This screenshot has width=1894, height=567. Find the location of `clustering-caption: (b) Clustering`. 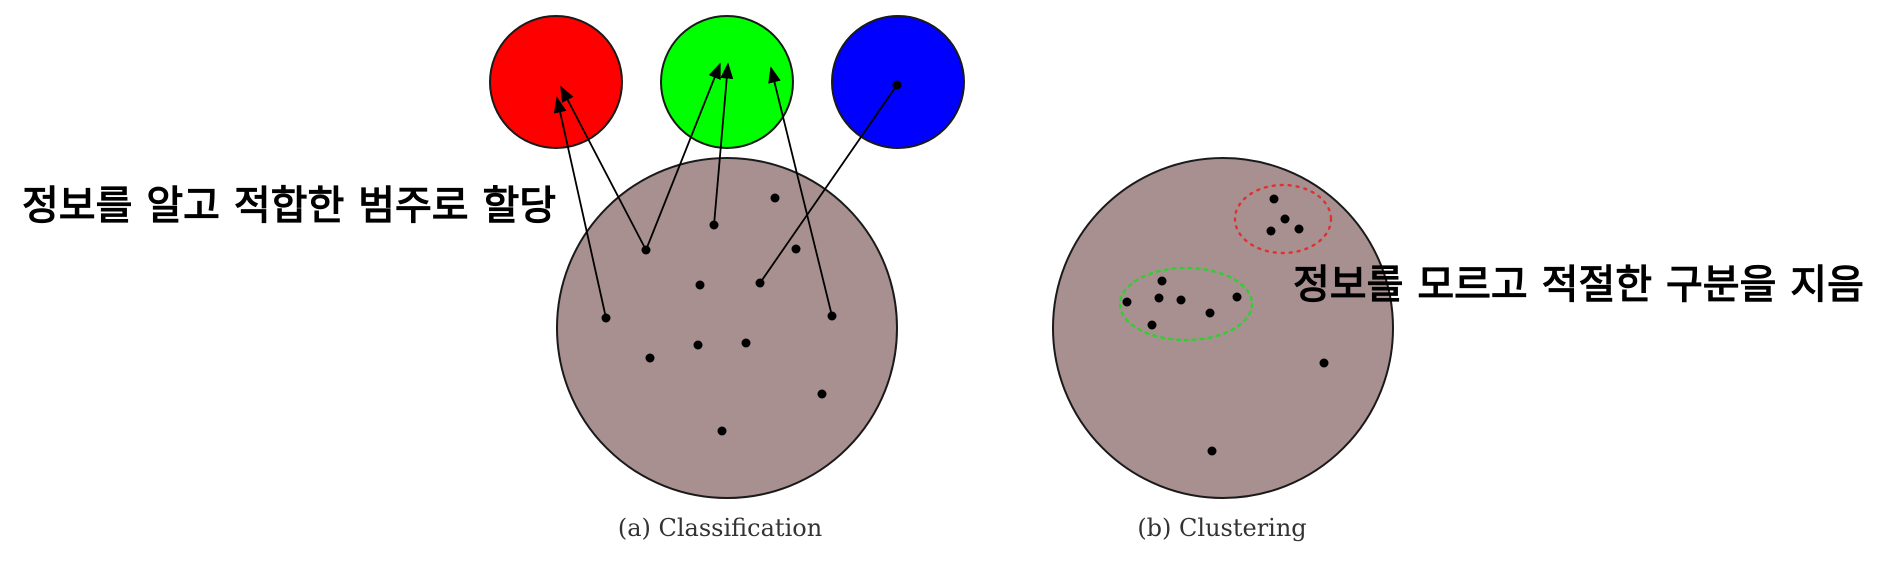

clustering-caption: (b) Clustering is located at coordinates (1221, 528).